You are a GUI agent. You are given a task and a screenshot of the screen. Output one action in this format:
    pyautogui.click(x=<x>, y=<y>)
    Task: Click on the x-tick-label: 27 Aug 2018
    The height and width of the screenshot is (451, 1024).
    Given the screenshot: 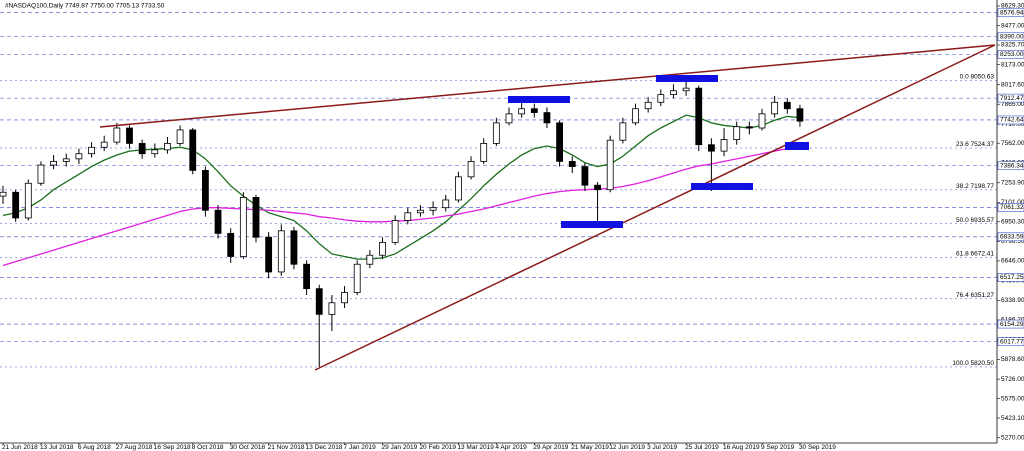 What is the action you would take?
    pyautogui.click(x=134, y=447)
    